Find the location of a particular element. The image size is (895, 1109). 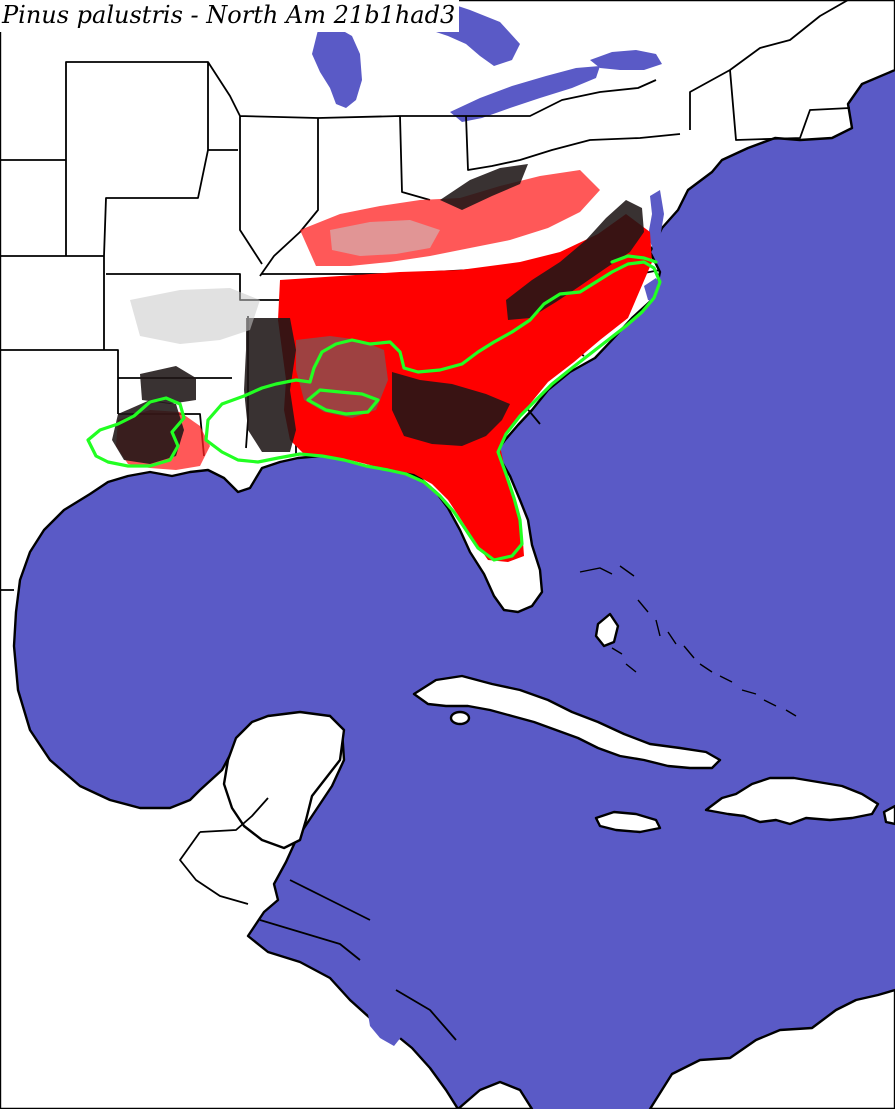

dense-habitat-louisiana-texas is located at coordinates (148, 432).